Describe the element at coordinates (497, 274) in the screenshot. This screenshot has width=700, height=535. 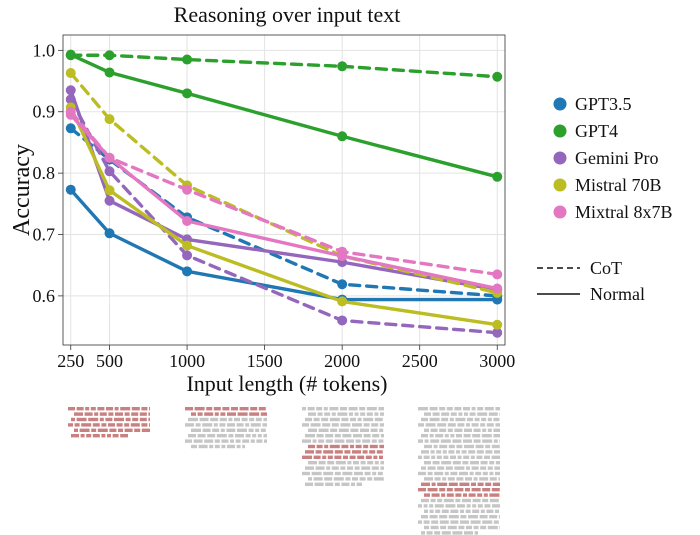
I see `data-point-mixtral-8x7b-cot` at that location.